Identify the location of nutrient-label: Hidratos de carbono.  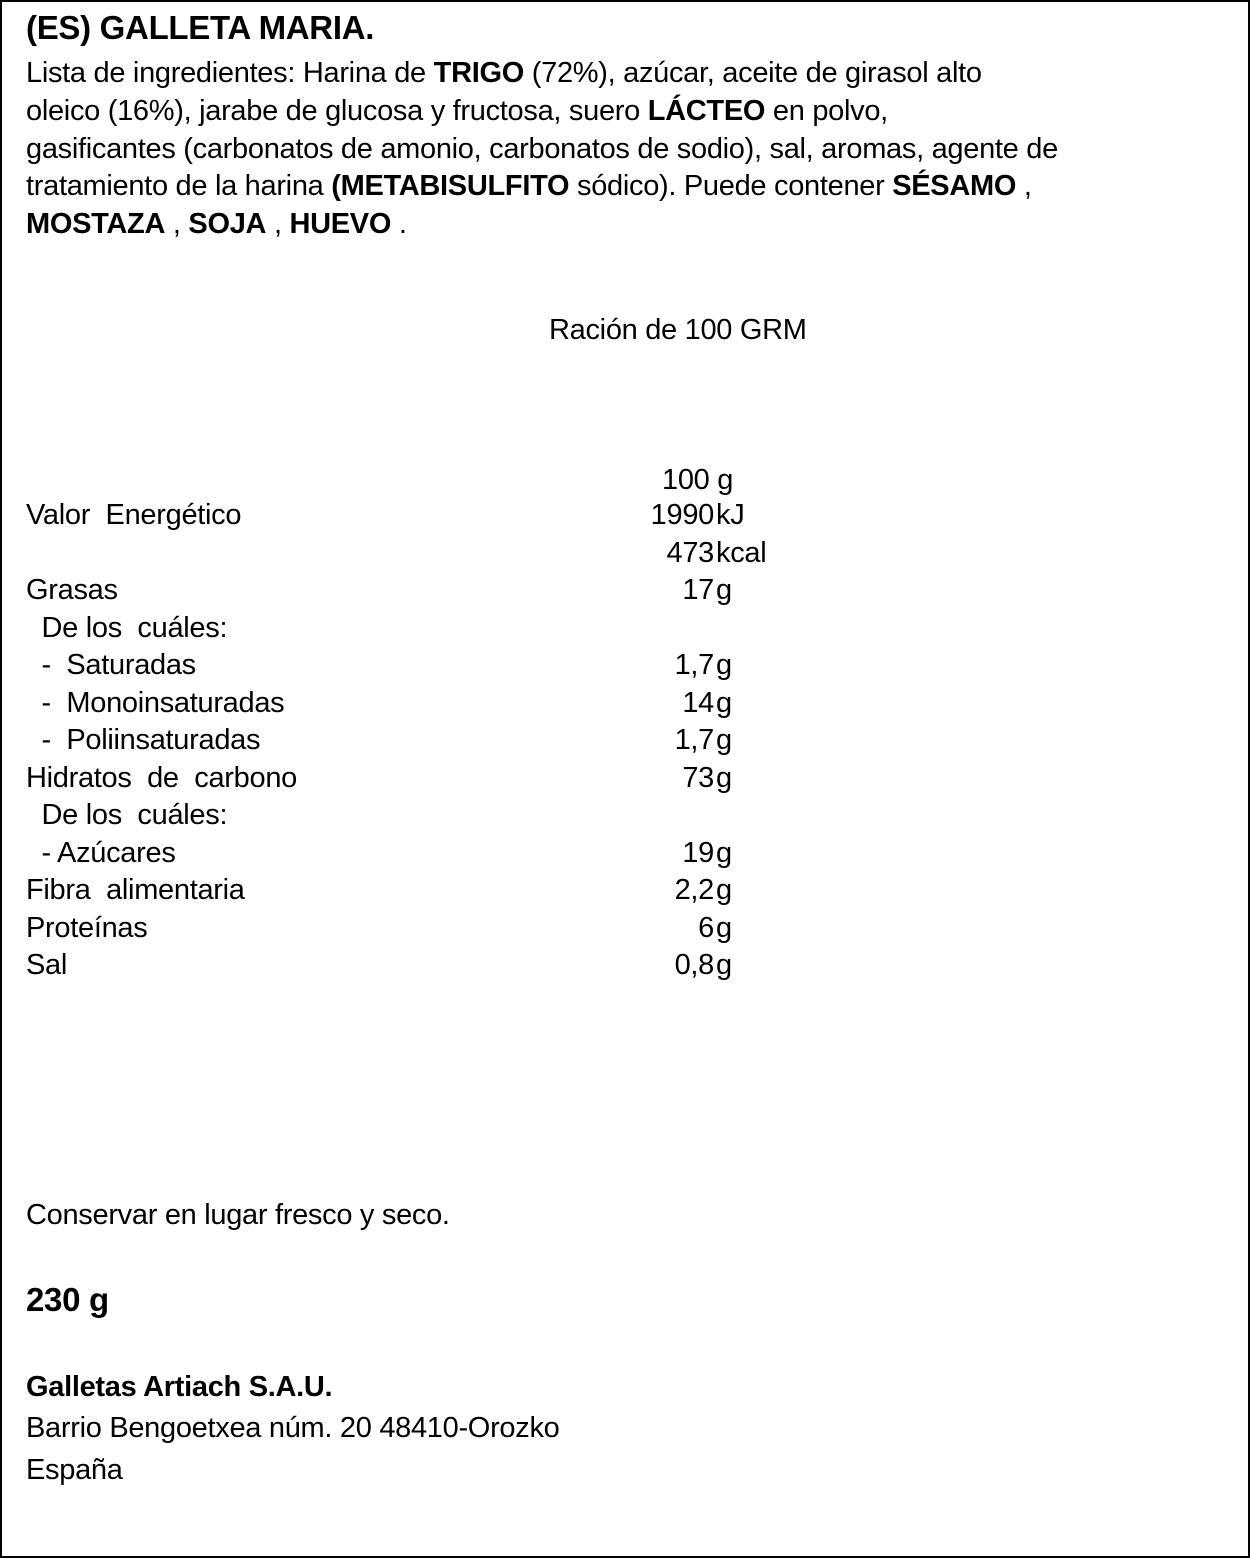
(161, 777).